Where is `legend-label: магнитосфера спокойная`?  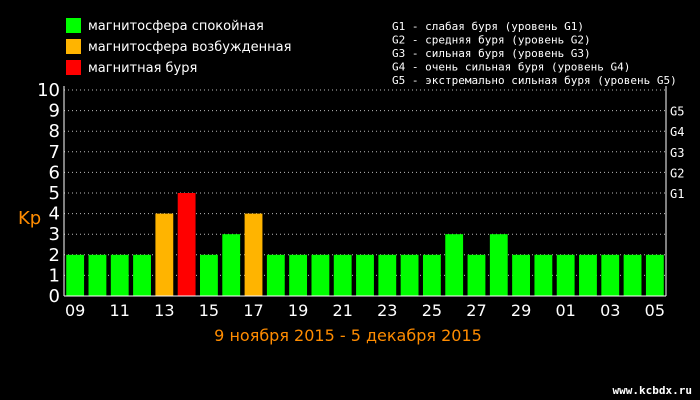 legend-label: магнитосфера спокойная is located at coordinates (176, 26).